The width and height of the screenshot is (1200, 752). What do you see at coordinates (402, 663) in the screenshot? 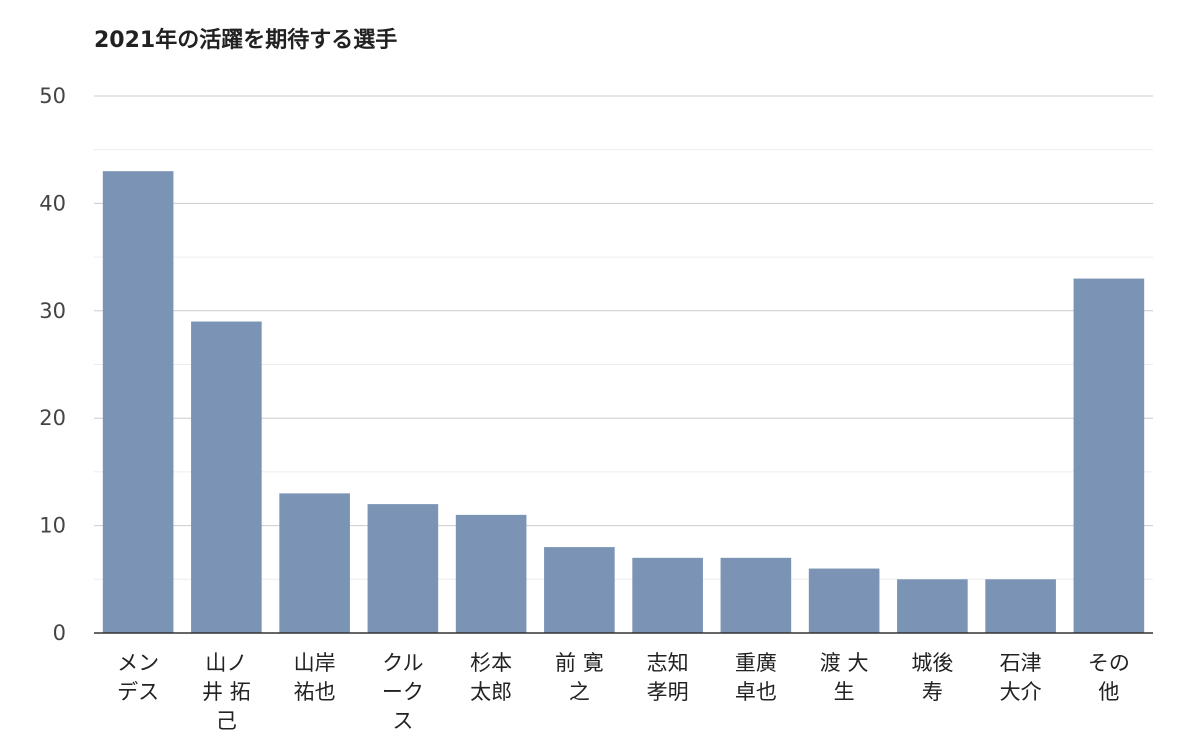
I see `x-category-label: クル` at bounding box center [402, 663].